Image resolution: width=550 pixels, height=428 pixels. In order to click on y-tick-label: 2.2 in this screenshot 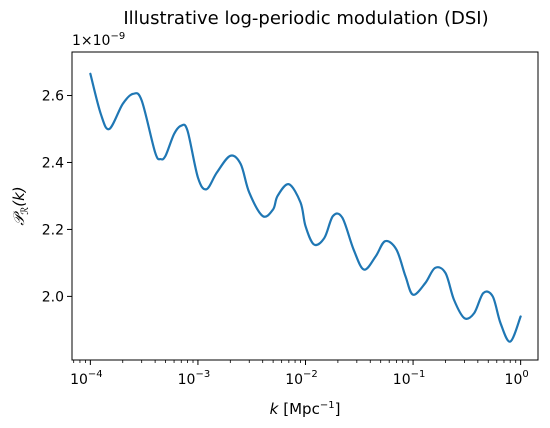, I will do `click(53, 230)`.